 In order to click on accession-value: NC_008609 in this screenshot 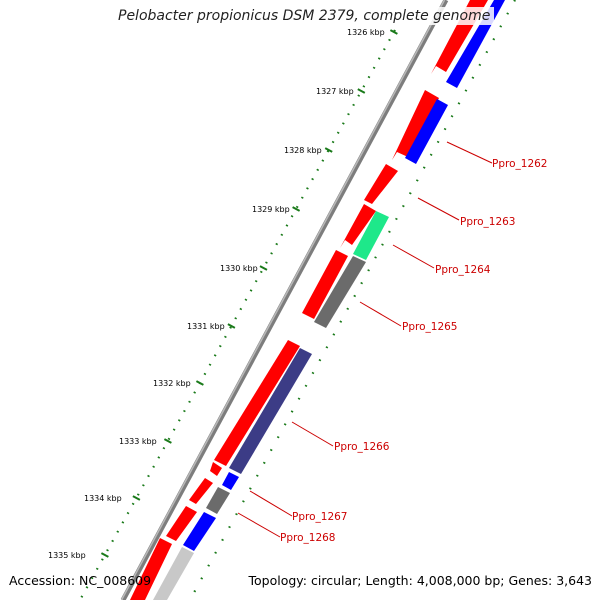, I will do `click(115, 580)`.